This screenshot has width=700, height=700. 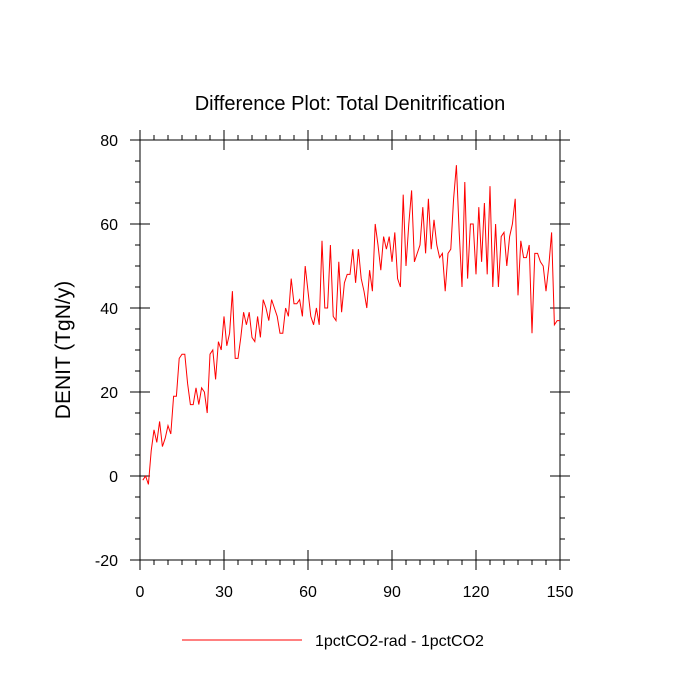 What do you see at coordinates (560, 592) in the screenshot?
I see `x-tick-label: 150` at bounding box center [560, 592].